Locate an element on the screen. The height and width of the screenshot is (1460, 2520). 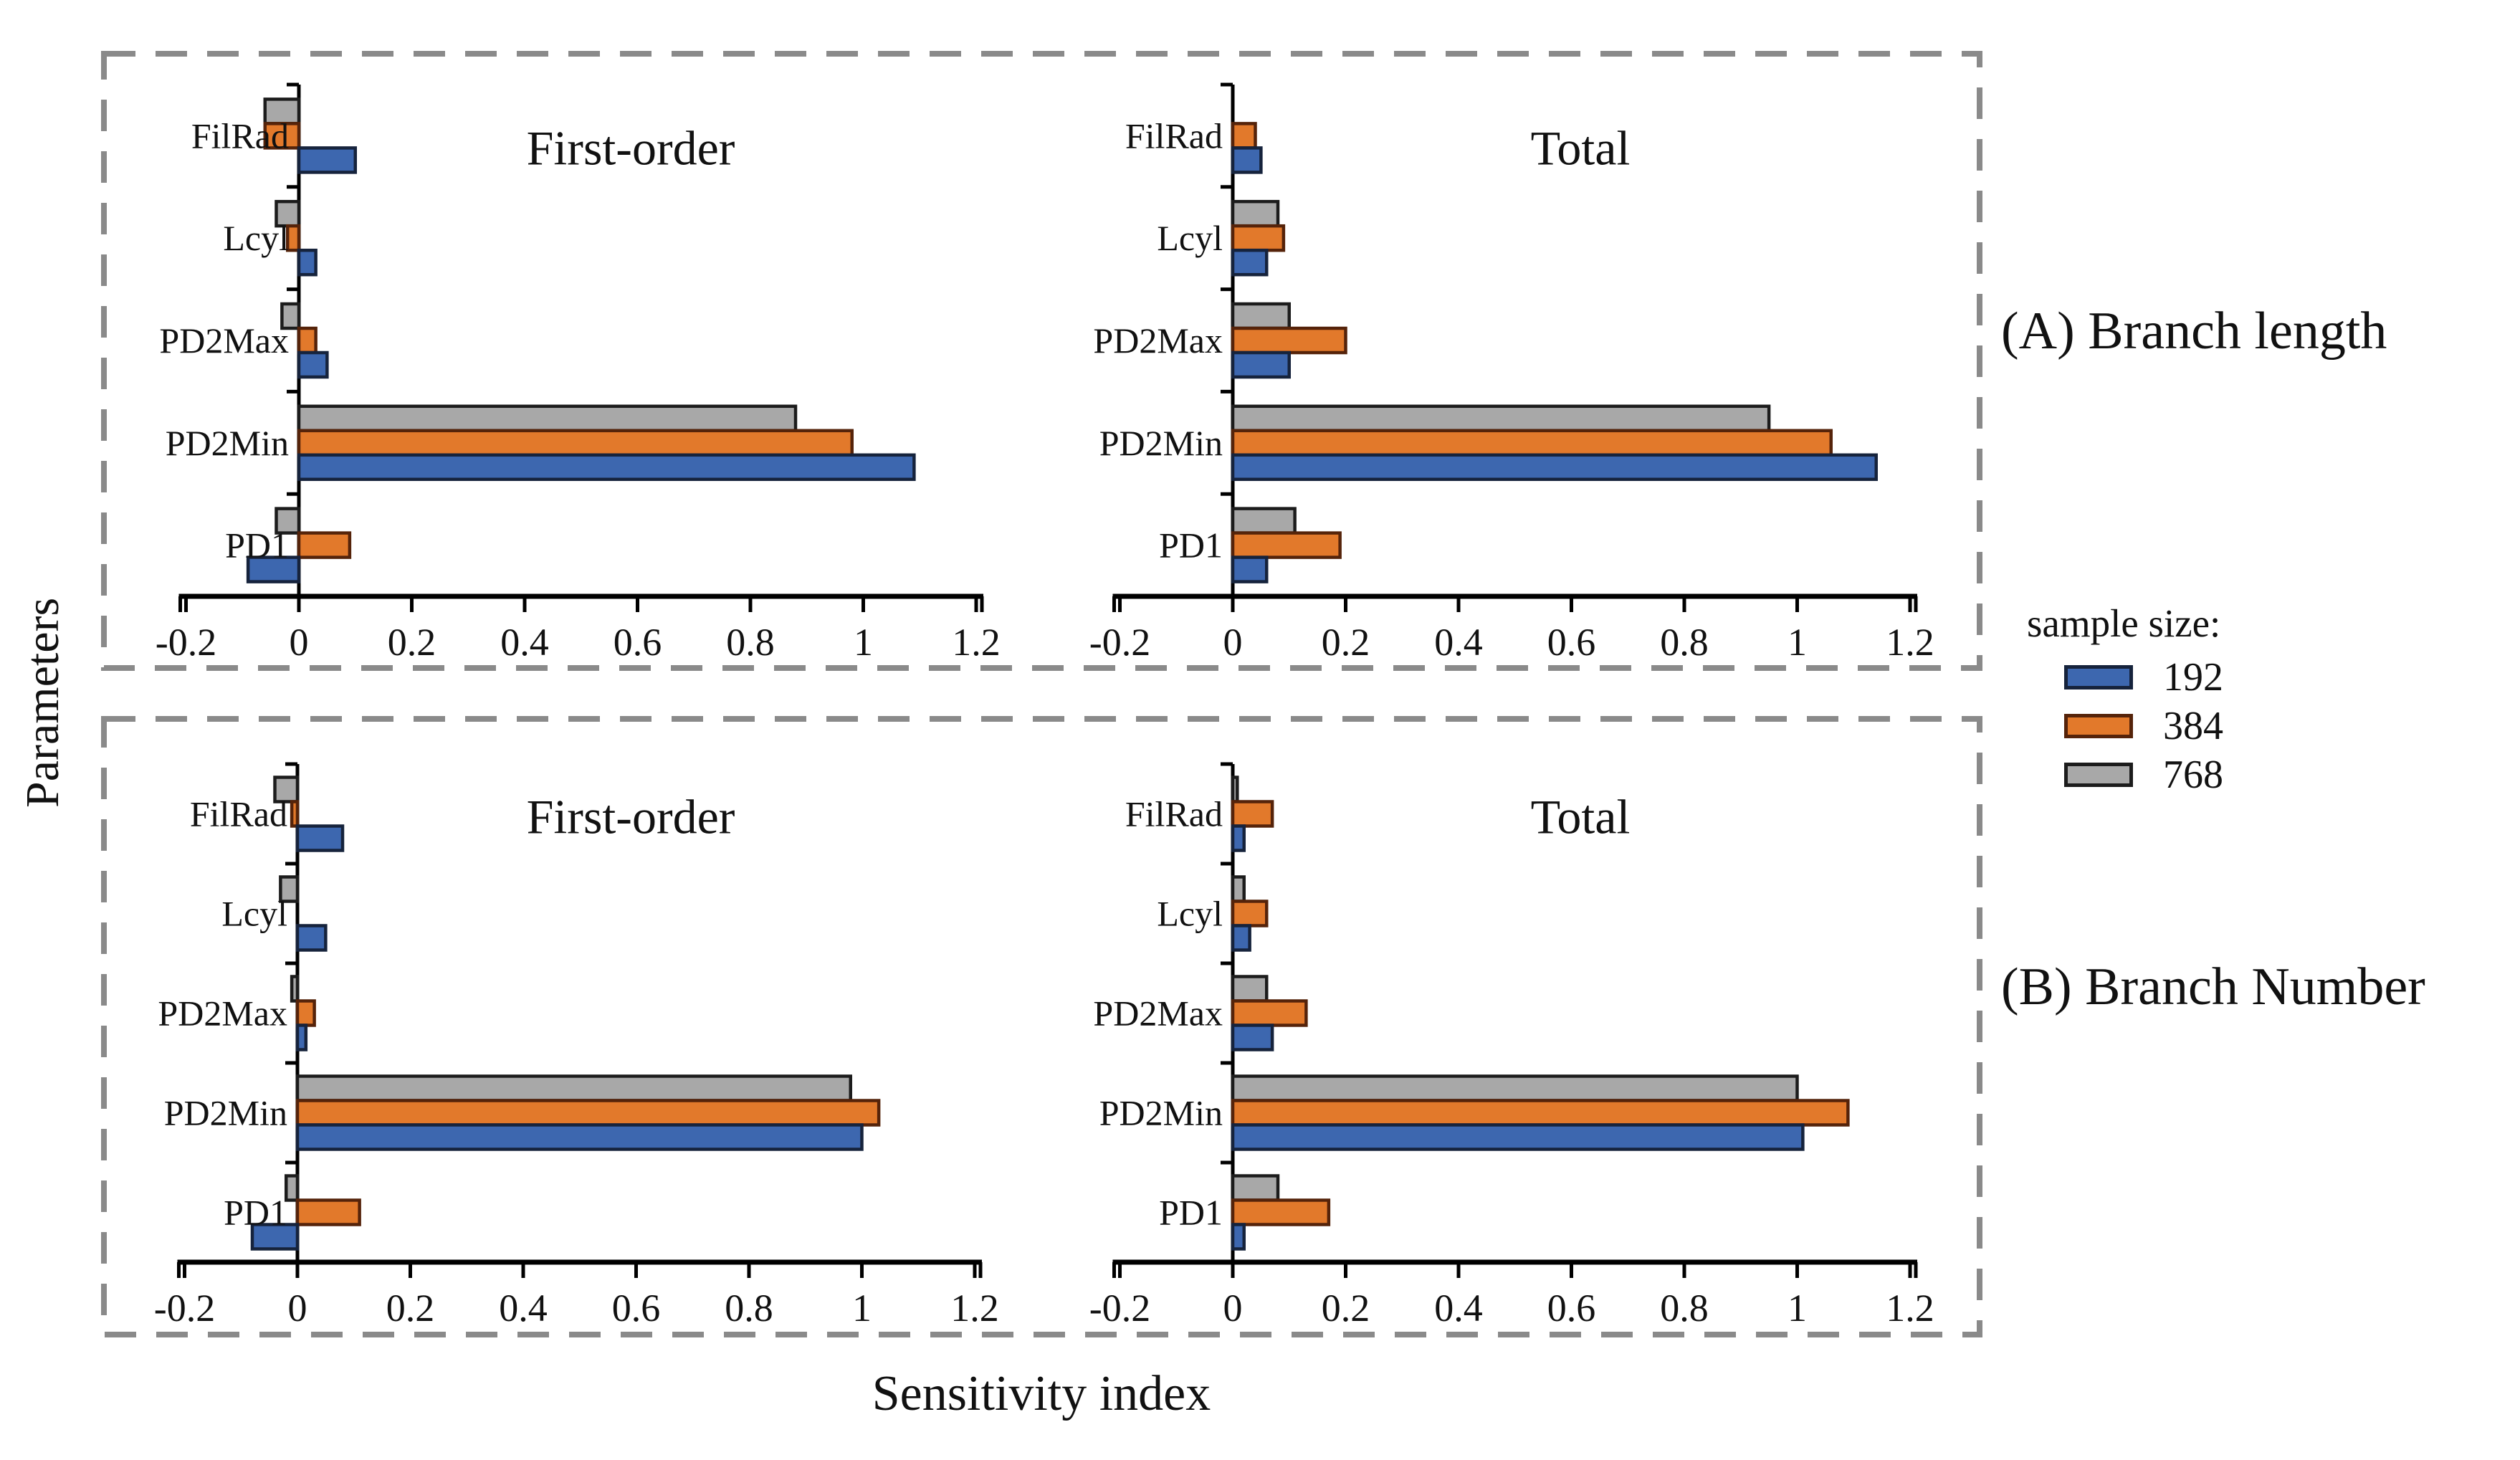
legend-label: 384 is located at coordinates (2193, 726).